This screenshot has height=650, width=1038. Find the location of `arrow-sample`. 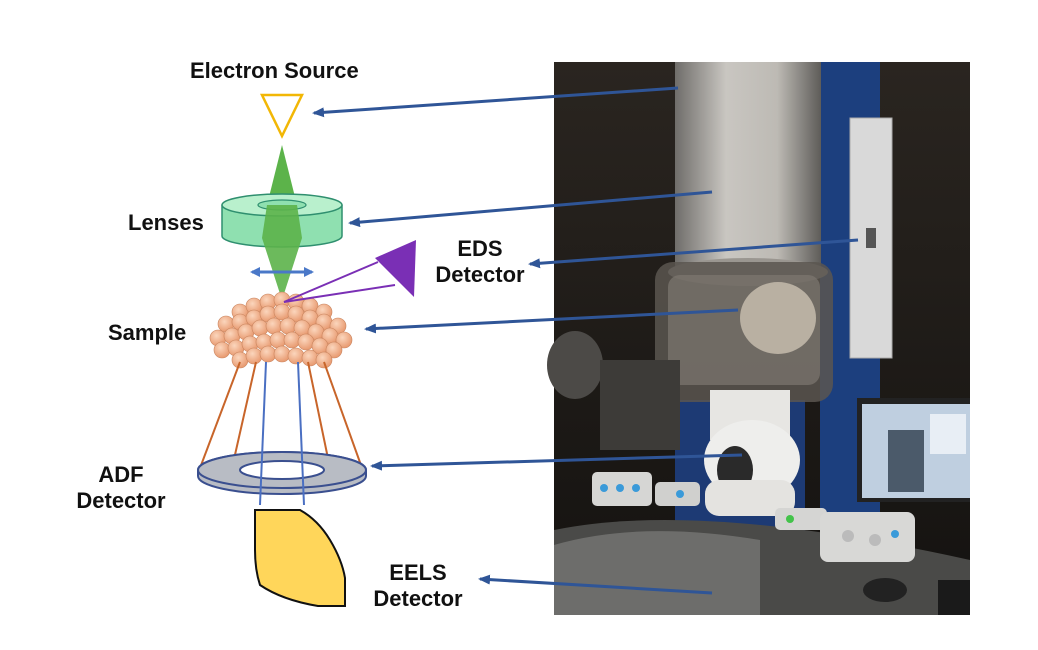

arrow-sample is located at coordinates (551, 321).